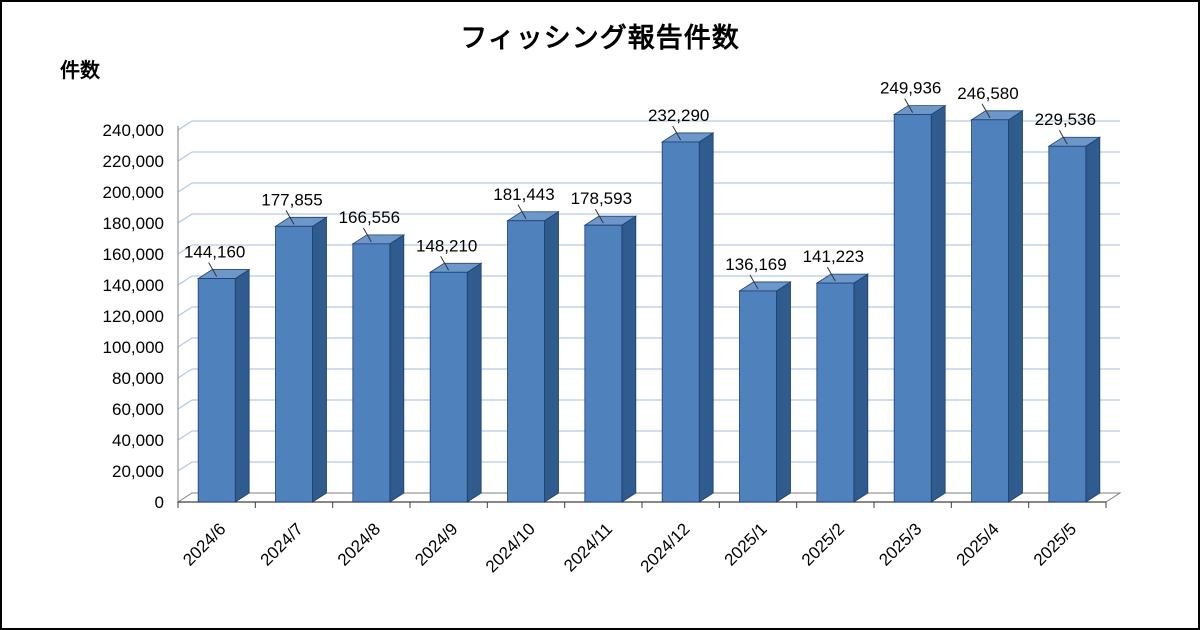 Image resolution: width=1200 pixels, height=630 pixels. What do you see at coordinates (436, 544) in the screenshot?
I see `x-tick-label: 2024/9` at bounding box center [436, 544].